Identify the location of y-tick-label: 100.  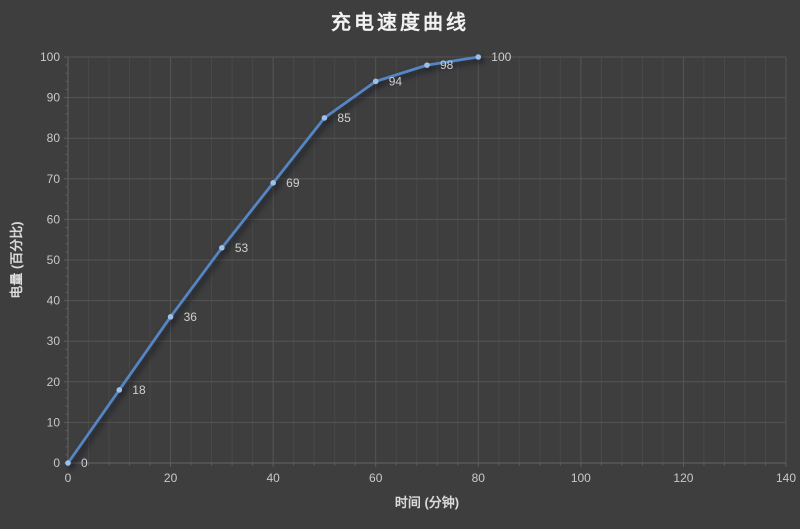
(50, 57).